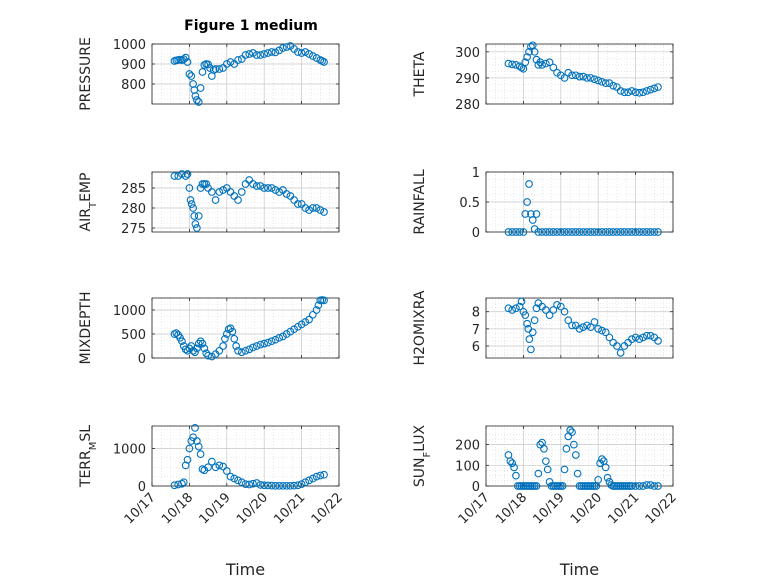 The height and width of the screenshot is (583, 778). What do you see at coordinates (249, 457) in the screenshot?
I see `data-series` at bounding box center [249, 457].